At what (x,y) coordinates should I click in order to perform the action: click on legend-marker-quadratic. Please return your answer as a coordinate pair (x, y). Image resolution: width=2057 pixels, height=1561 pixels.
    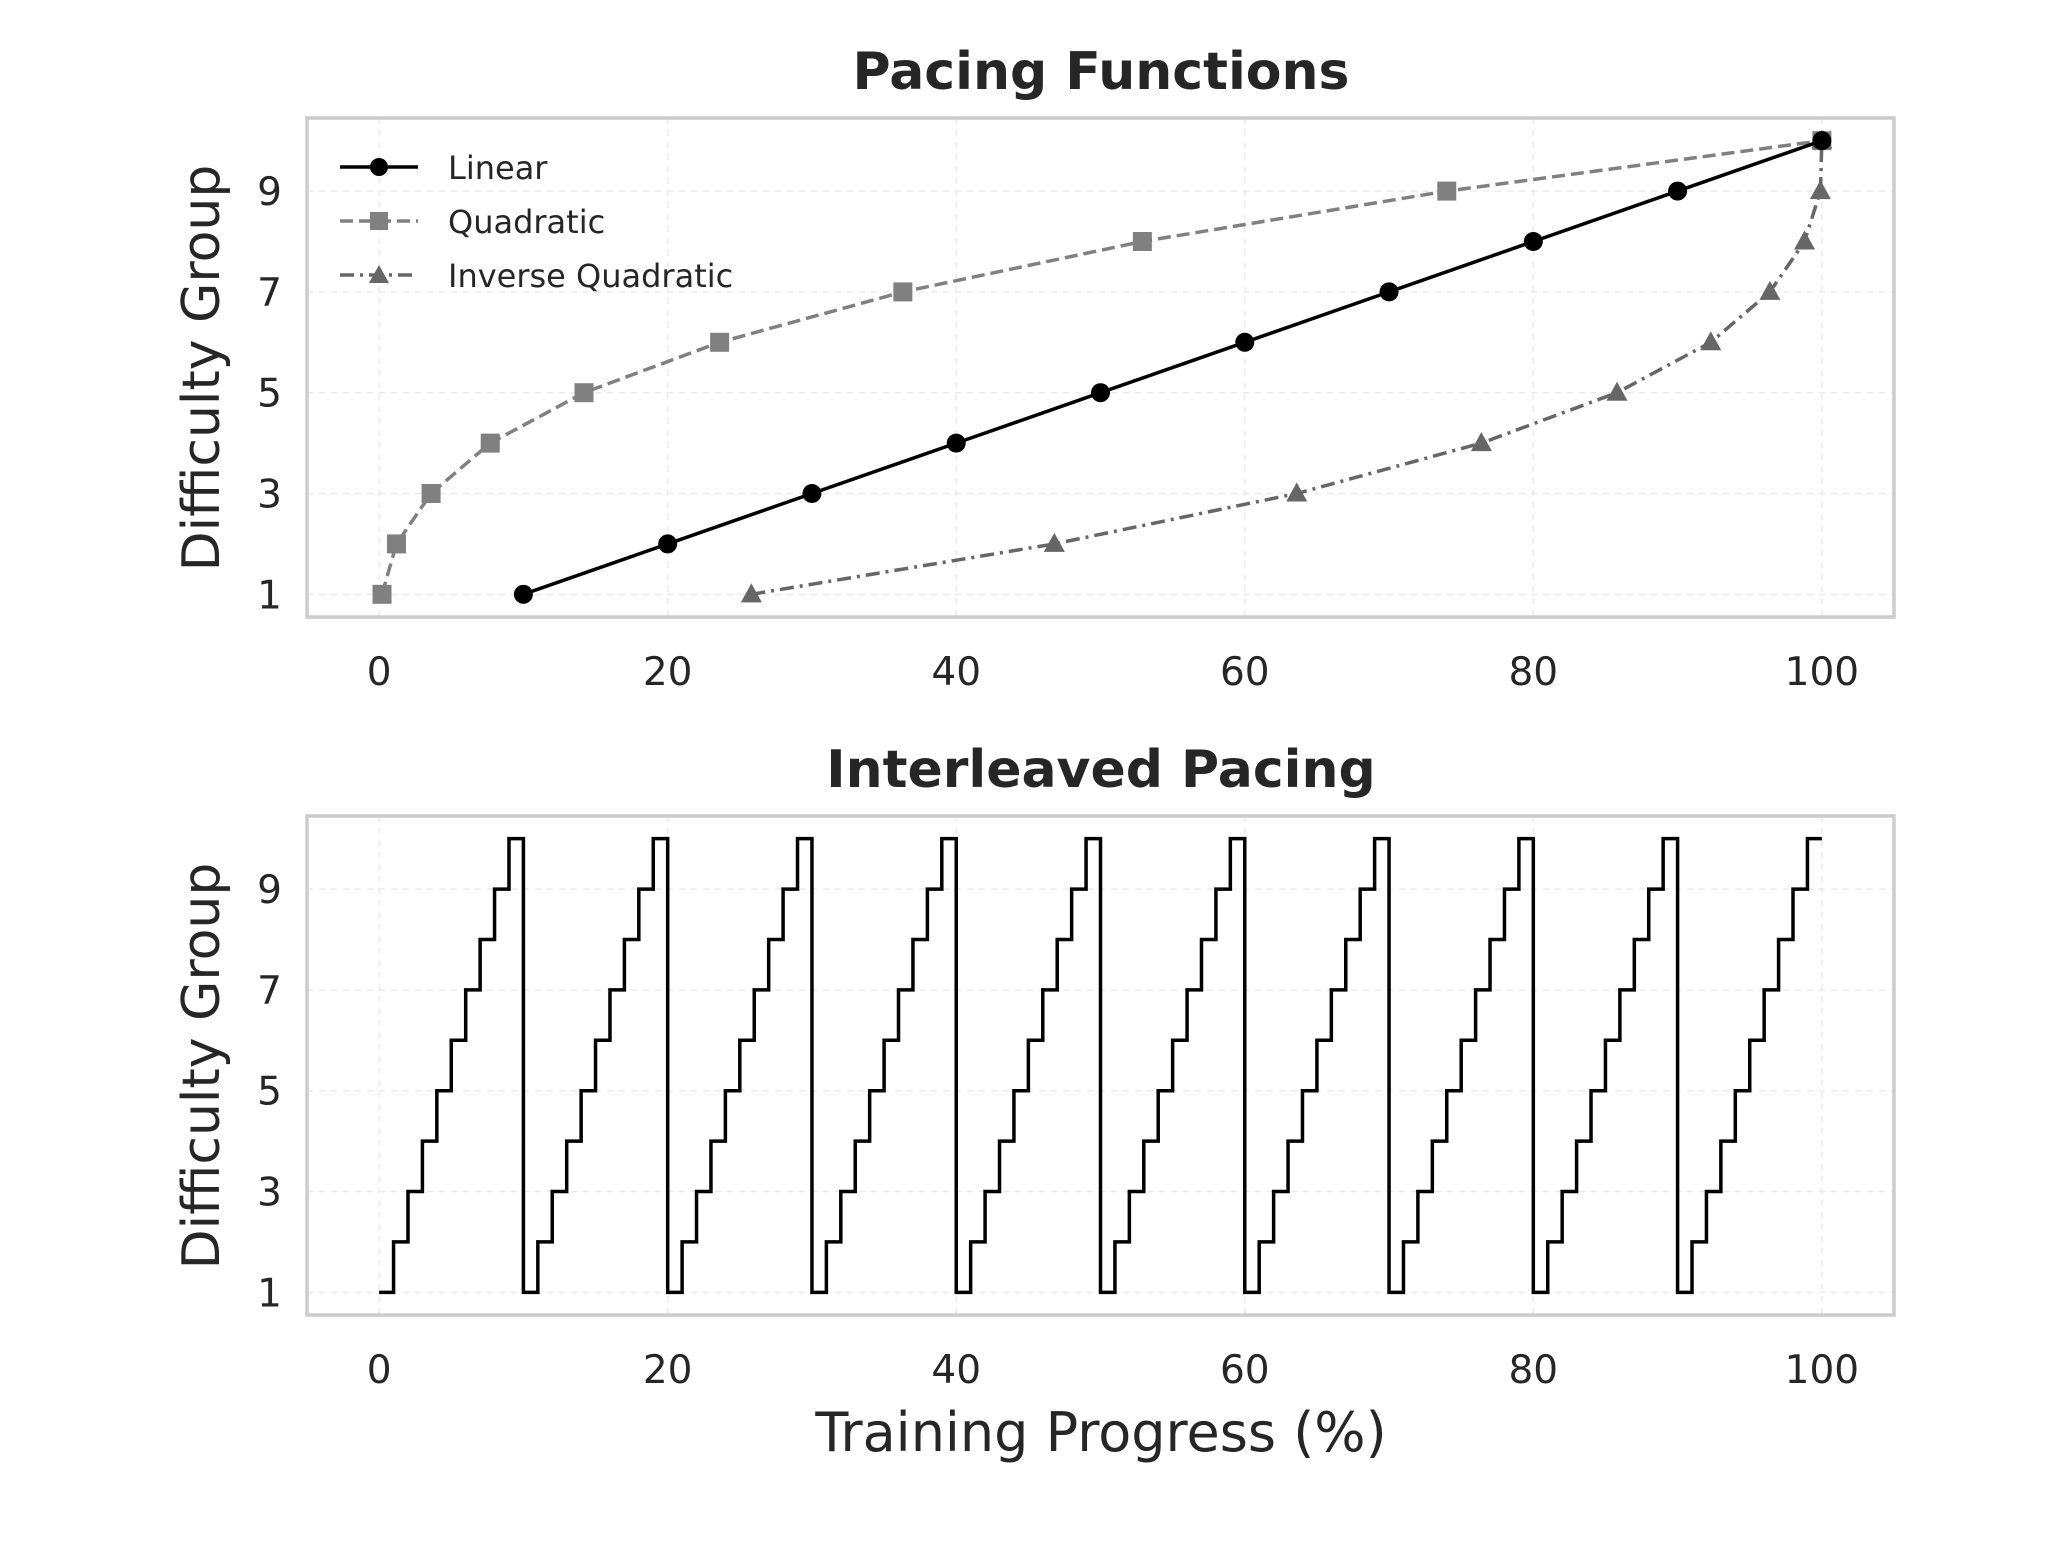
    Looking at the image, I should click on (379, 221).